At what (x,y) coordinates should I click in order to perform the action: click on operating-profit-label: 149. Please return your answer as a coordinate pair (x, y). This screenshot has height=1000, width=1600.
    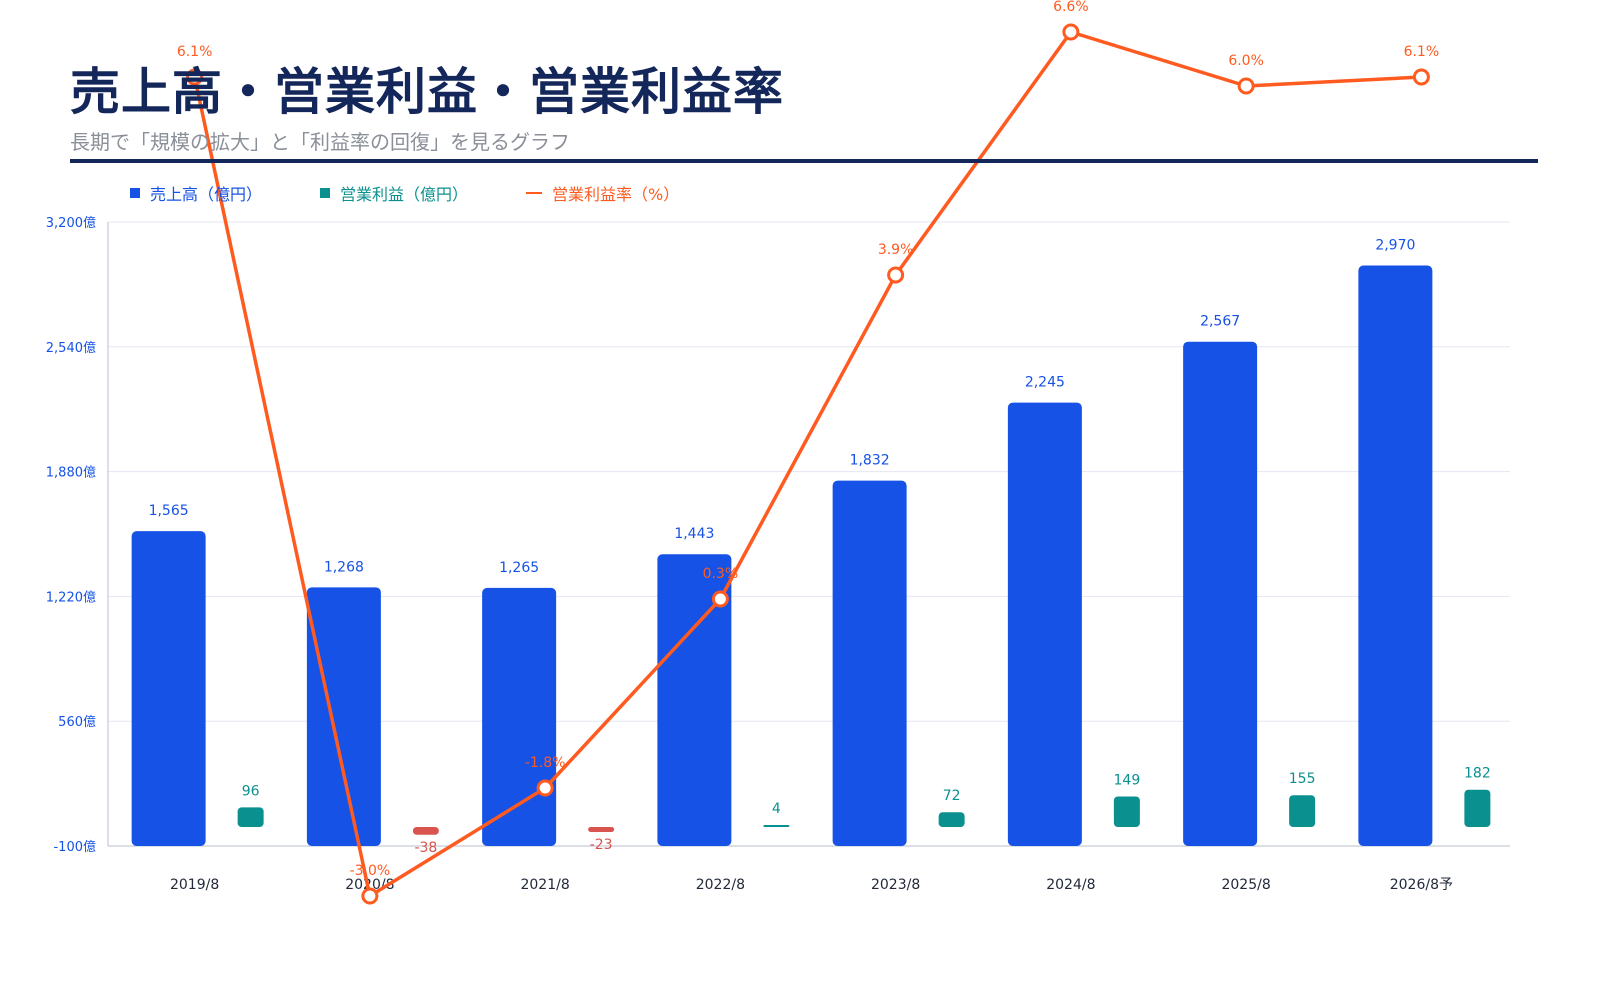
    Looking at the image, I should click on (1127, 780).